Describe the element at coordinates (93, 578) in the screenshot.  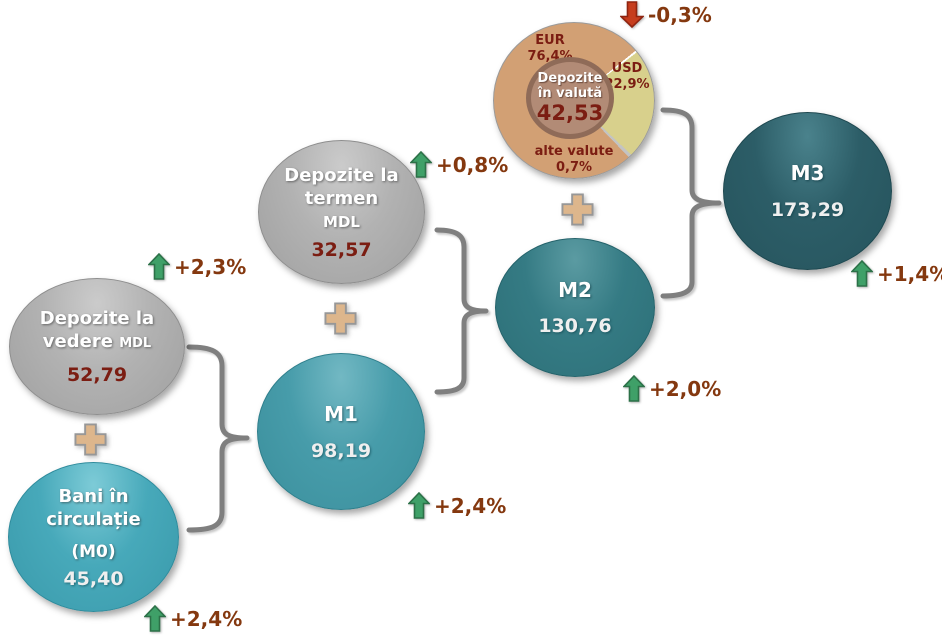
I see `node-m0-value: 45,40` at that location.